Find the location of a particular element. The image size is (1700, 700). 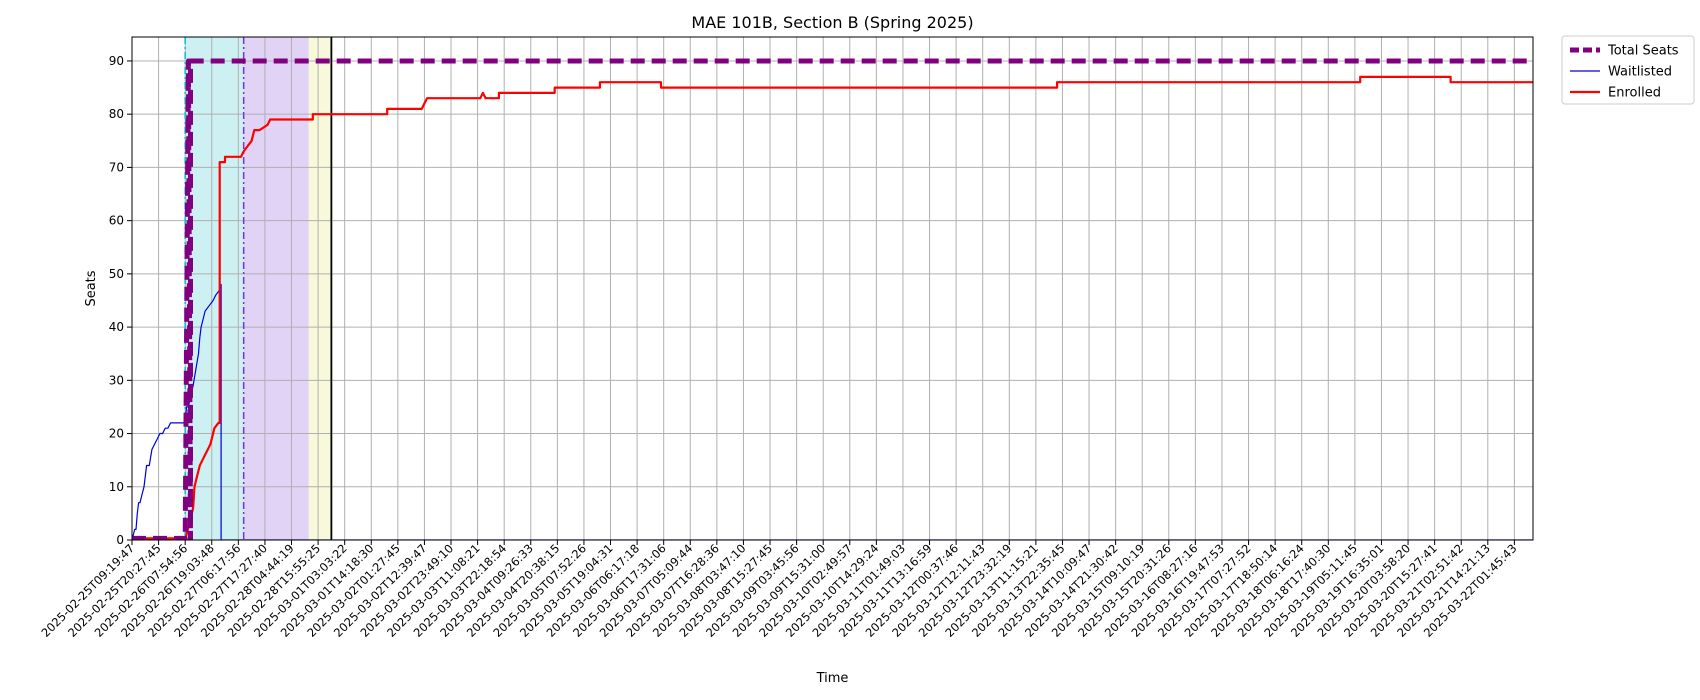

legend: Total Seats Waitlisted Enrolled is located at coordinates (1628, 70).